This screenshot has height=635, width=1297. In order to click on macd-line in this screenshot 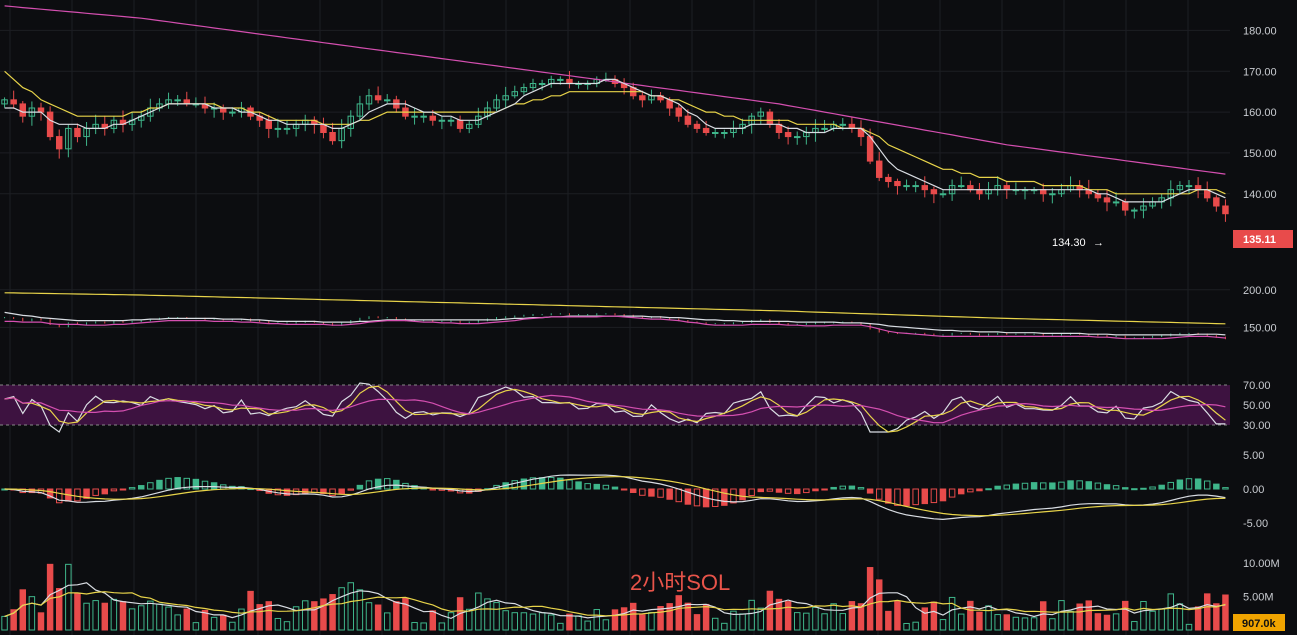, I will do `click(615, 497)`.